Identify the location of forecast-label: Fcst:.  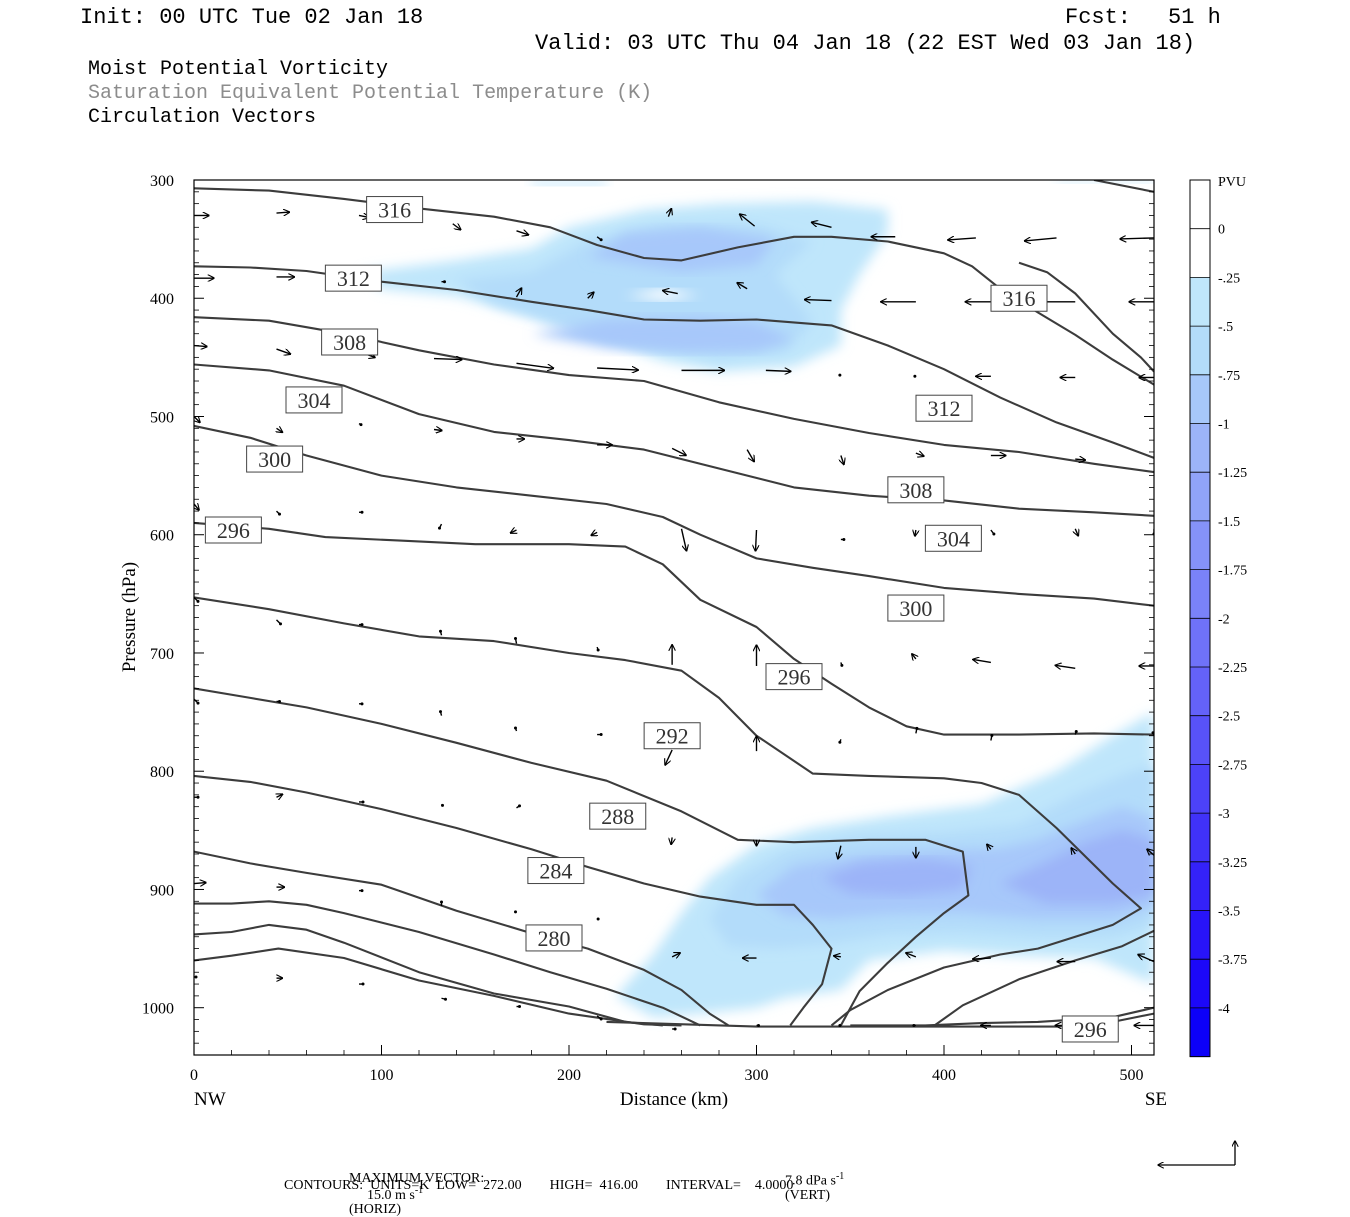
(1098, 17).